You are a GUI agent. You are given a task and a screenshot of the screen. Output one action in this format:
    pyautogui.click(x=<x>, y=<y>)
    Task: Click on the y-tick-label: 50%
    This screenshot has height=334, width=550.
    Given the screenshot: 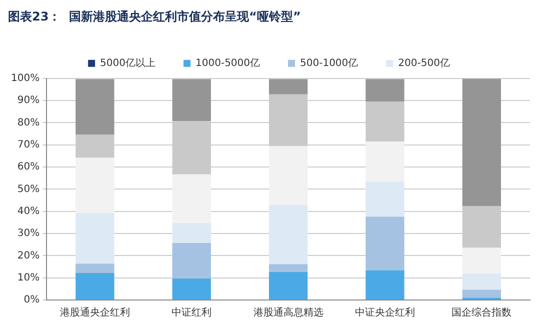 What is the action you would take?
    pyautogui.click(x=28, y=189)
    